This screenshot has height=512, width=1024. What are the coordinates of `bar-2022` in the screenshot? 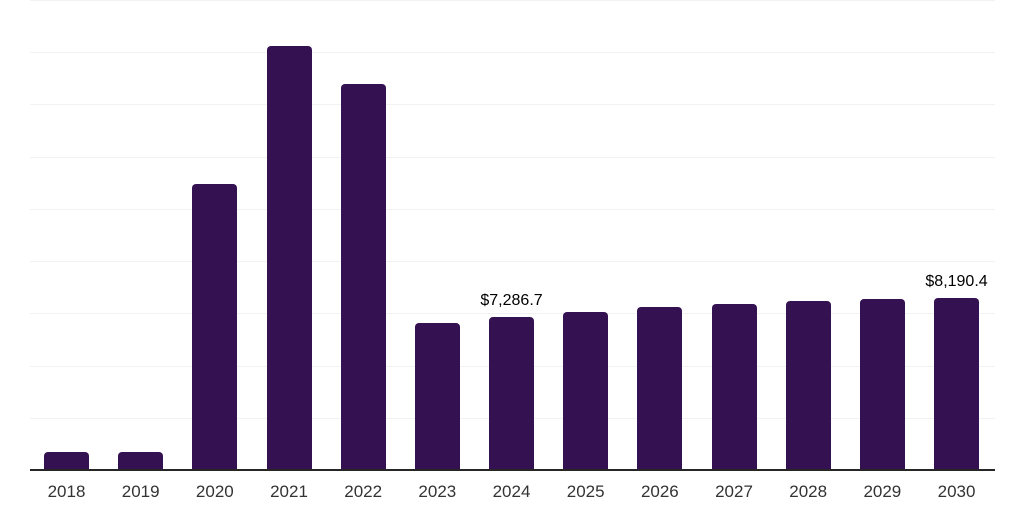 It's located at (363, 276).